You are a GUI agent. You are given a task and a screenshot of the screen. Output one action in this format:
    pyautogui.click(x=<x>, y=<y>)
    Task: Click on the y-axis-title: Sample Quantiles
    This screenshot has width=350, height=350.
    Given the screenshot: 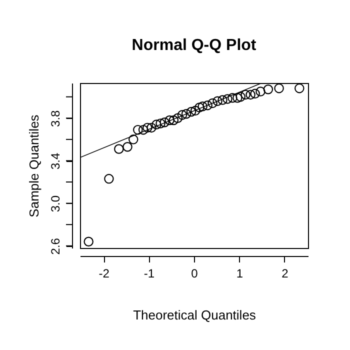 What is the action you would take?
    pyautogui.click(x=34, y=166)
    